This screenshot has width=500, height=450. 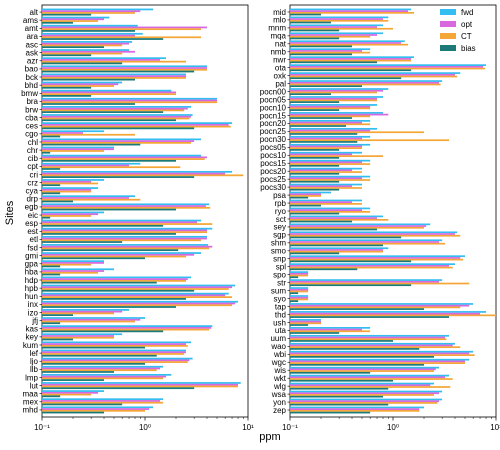 What do you see at coordinates (32, 329) in the screenshot?
I see `y-tick-label: kas` at bounding box center [32, 329].